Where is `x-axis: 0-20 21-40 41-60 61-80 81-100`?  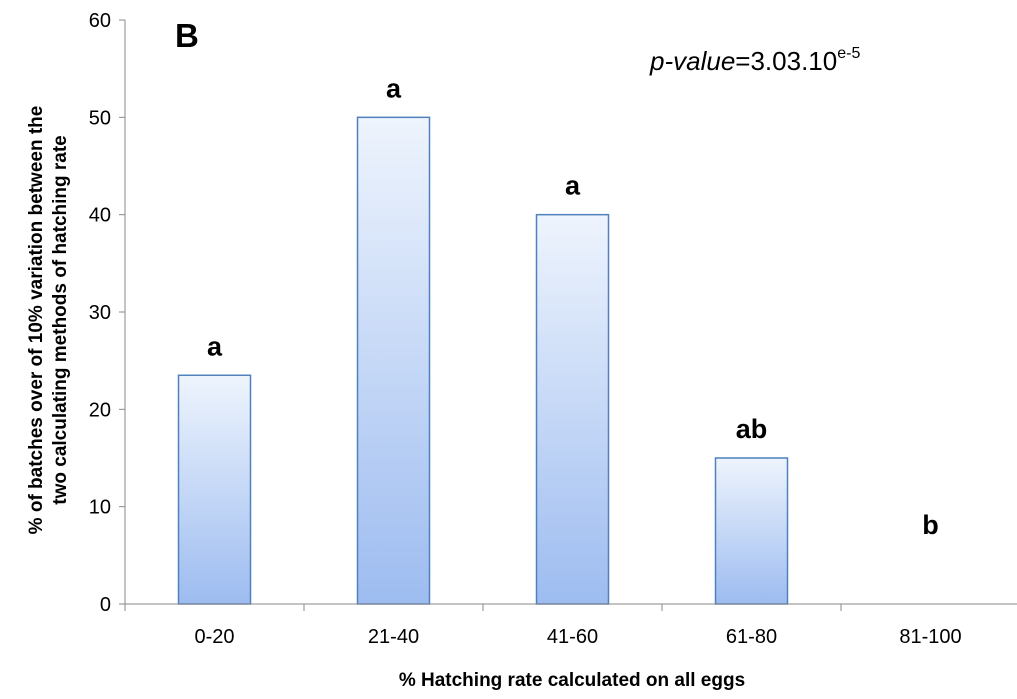
x-axis: 0-20 21-40 41-60 61-80 81-100 is located at coordinates (570, 625).